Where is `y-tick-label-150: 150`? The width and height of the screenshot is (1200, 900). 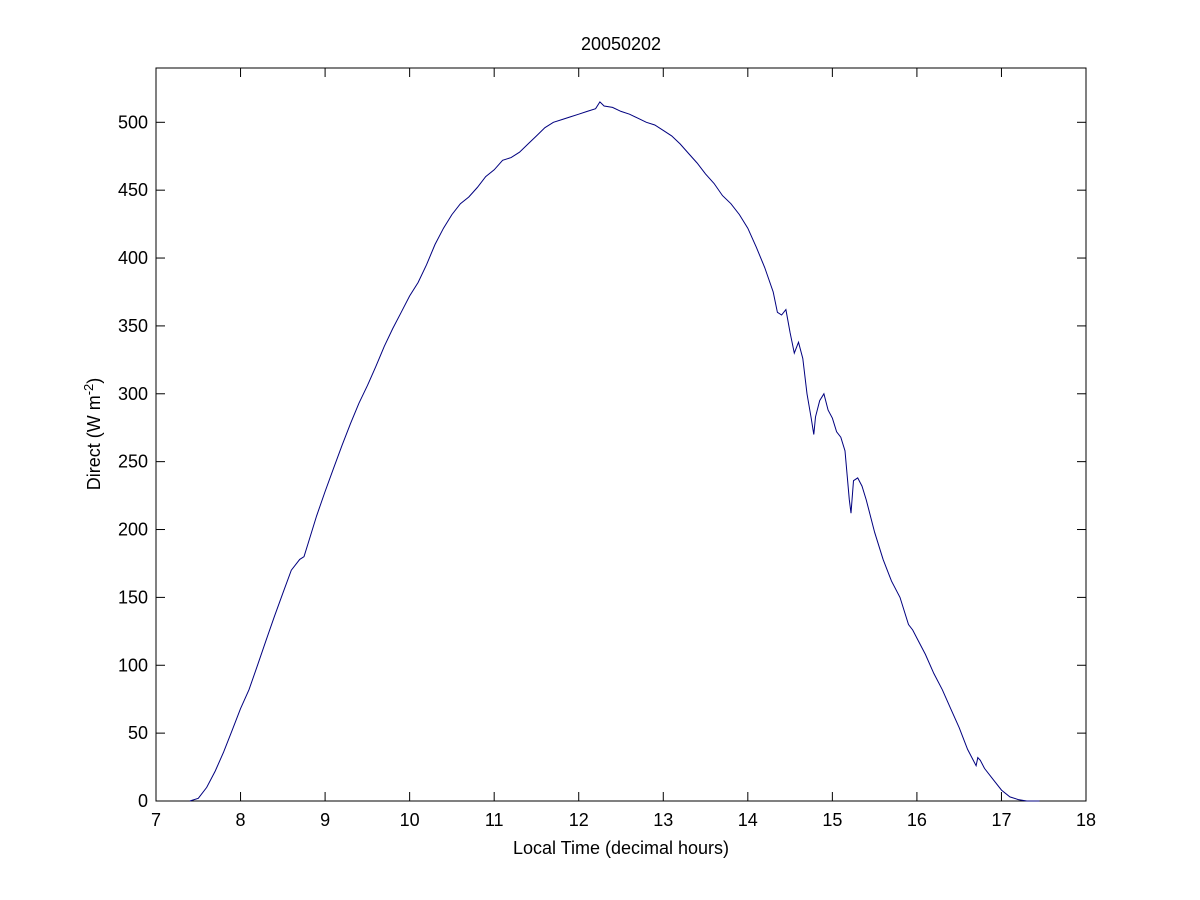 y-tick-label-150: 150 is located at coordinates (133, 597).